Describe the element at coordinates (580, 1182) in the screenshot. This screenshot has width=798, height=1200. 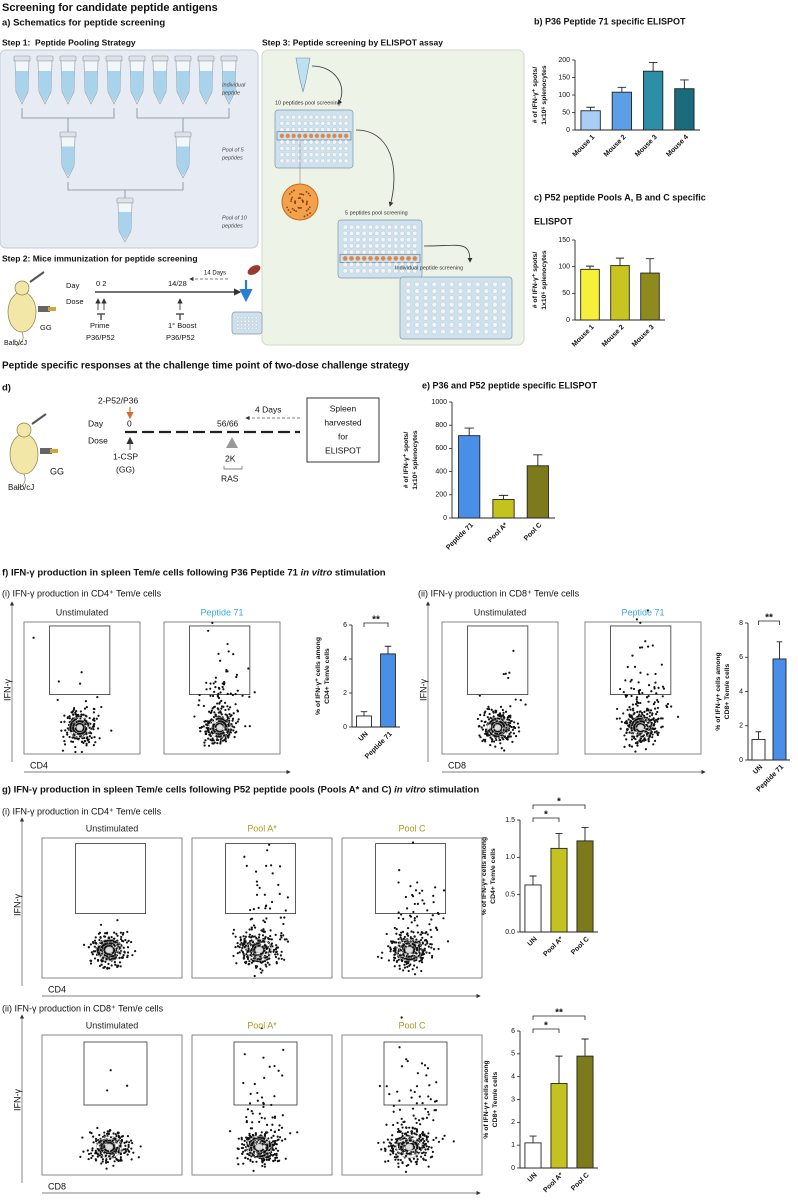
I see `x-tick-label: Pool C` at that location.